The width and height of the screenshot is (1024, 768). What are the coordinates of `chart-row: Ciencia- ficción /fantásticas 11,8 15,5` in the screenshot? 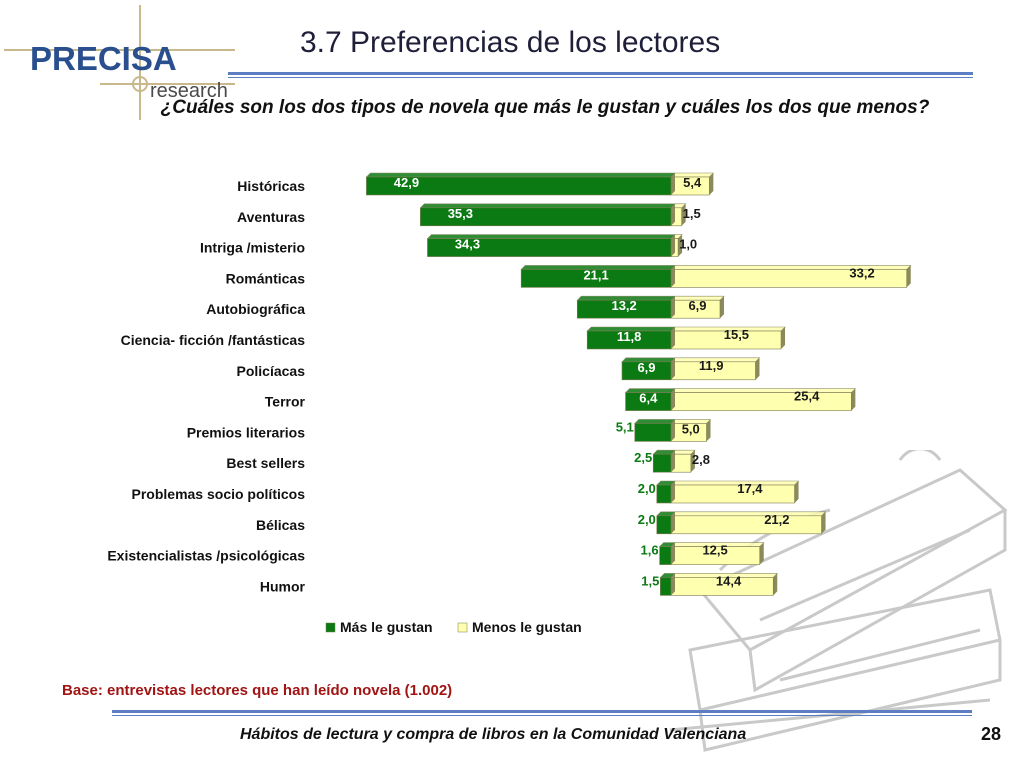 It's located at (453, 338).